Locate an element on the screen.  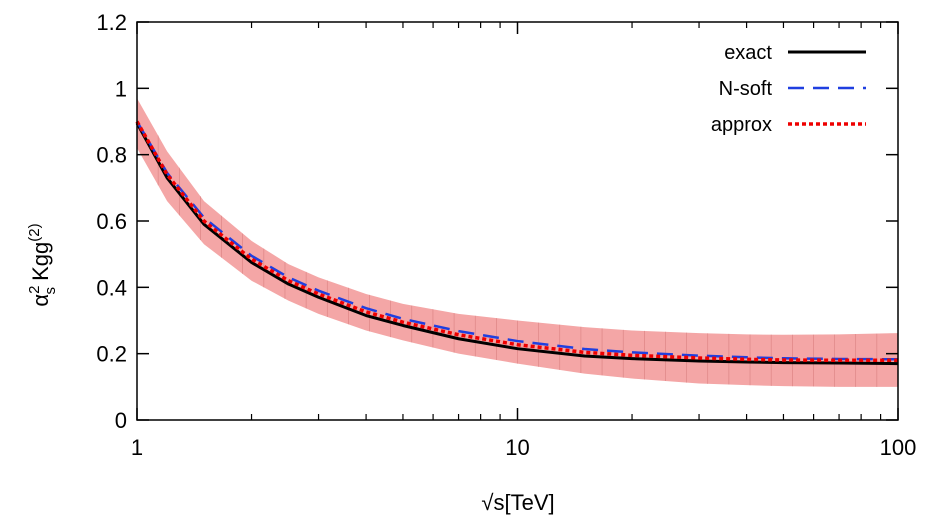
y-axis-label: α2s Kgg(2) is located at coordinates (42, 264).